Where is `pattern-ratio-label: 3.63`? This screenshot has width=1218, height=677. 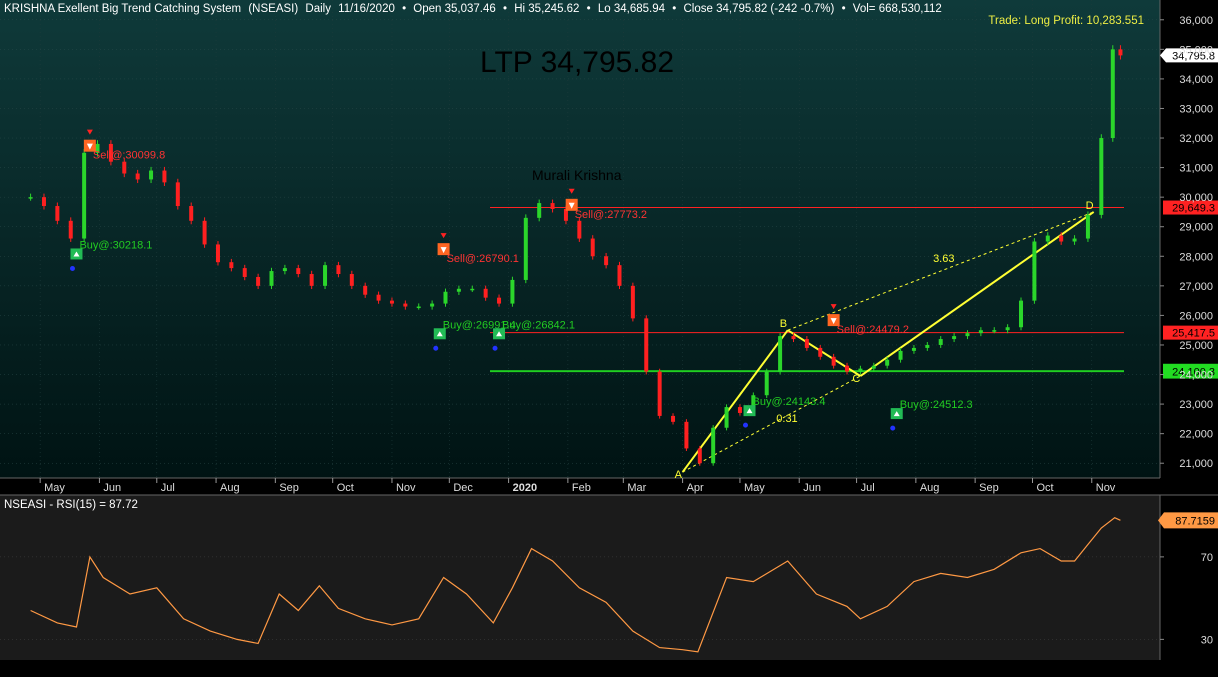 pattern-ratio-label: 3.63 is located at coordinates (943, 259).